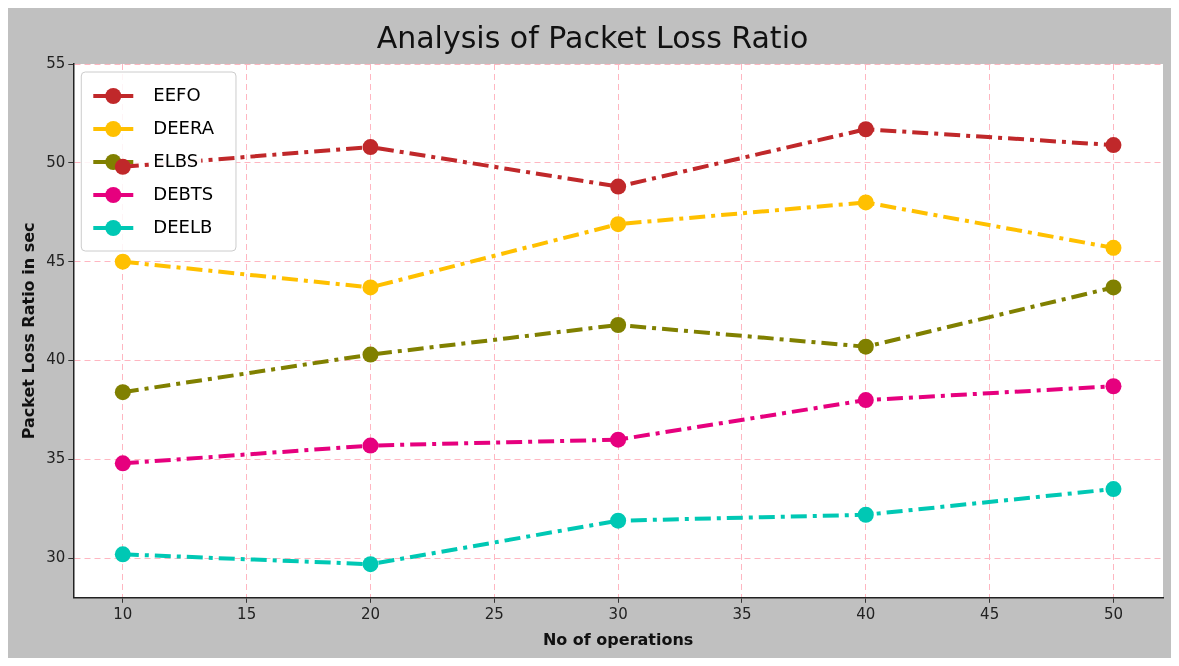 This screenshot has width=1179, height=666. I want to click on x-tick-label: 45, so click(990, 613).